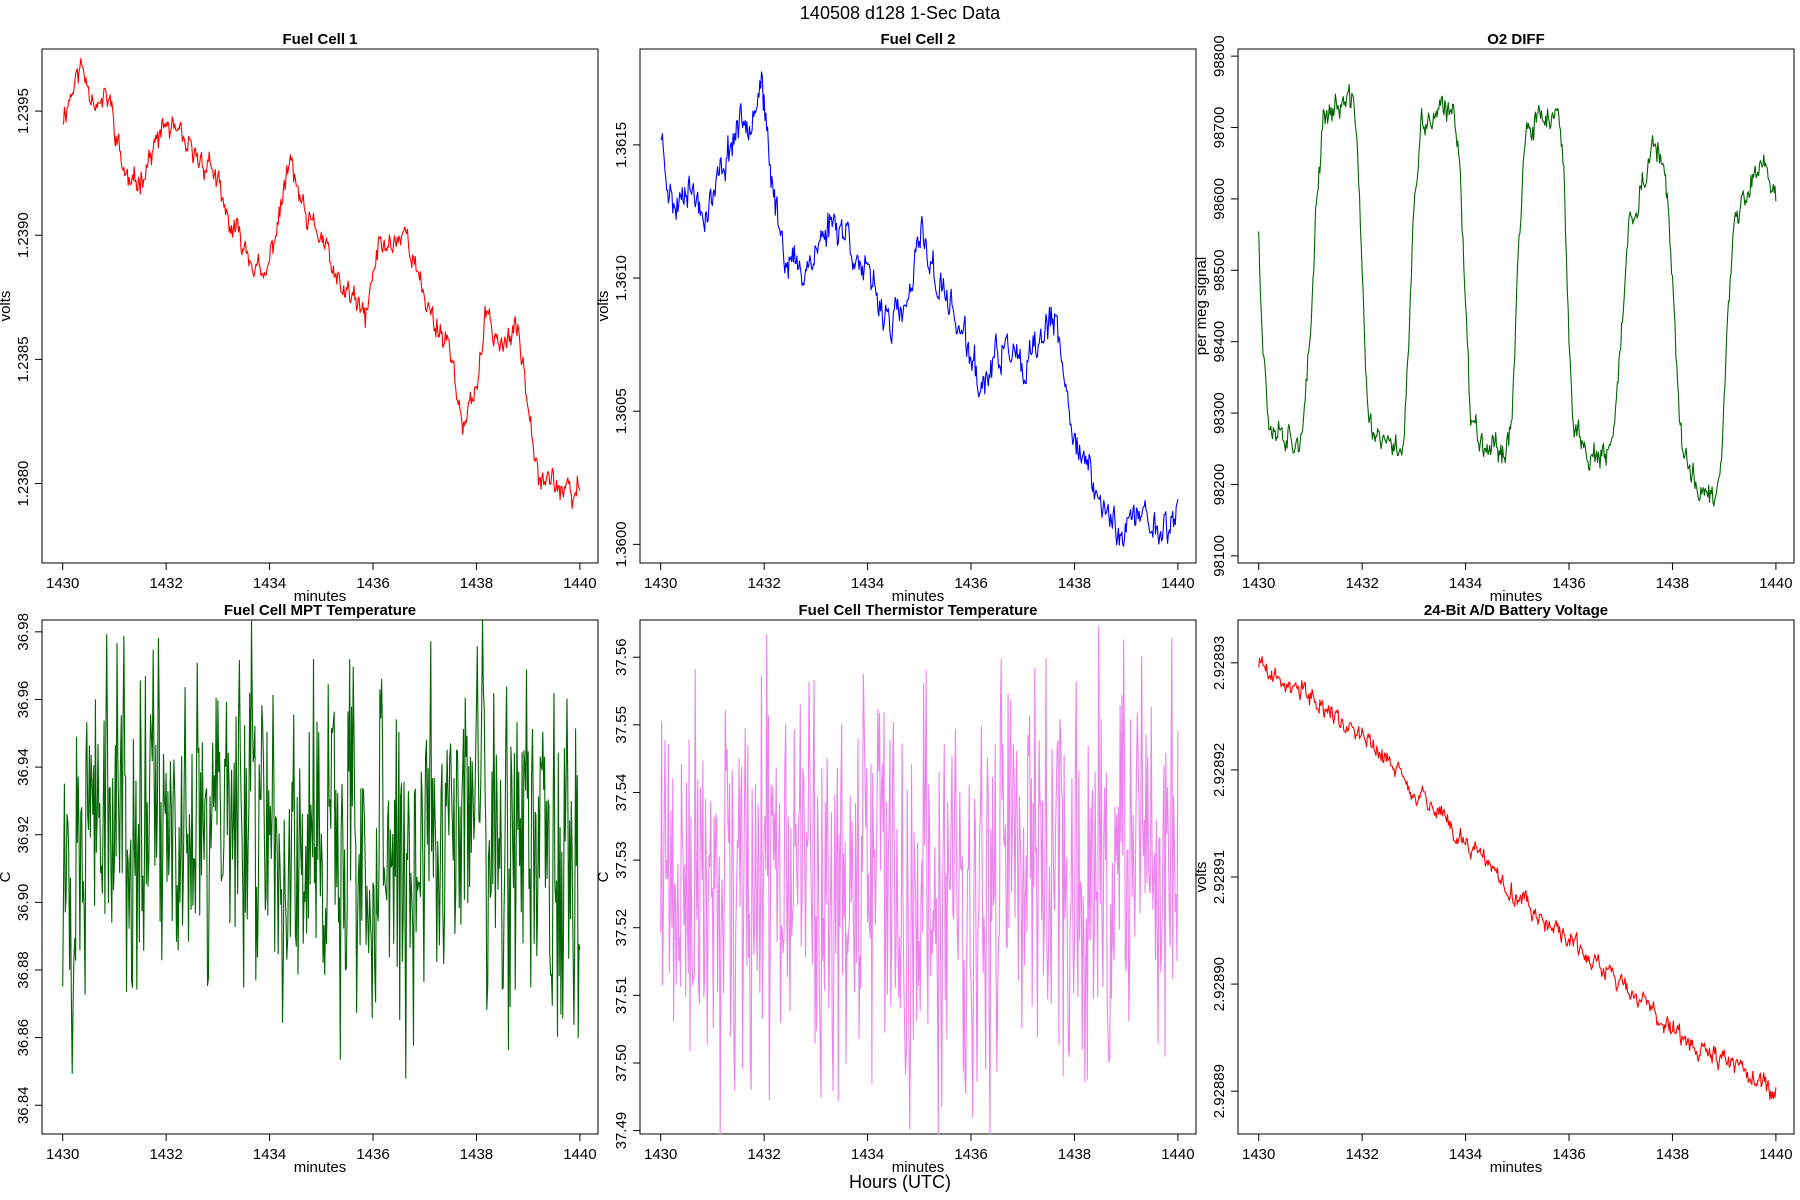 The width and height of the screenshot is (1800, 1200). What do you see at coordinates (621, 145) in the screenshot?
I see `y-tick-label: 1.3615` at bounding box center [621, 145].